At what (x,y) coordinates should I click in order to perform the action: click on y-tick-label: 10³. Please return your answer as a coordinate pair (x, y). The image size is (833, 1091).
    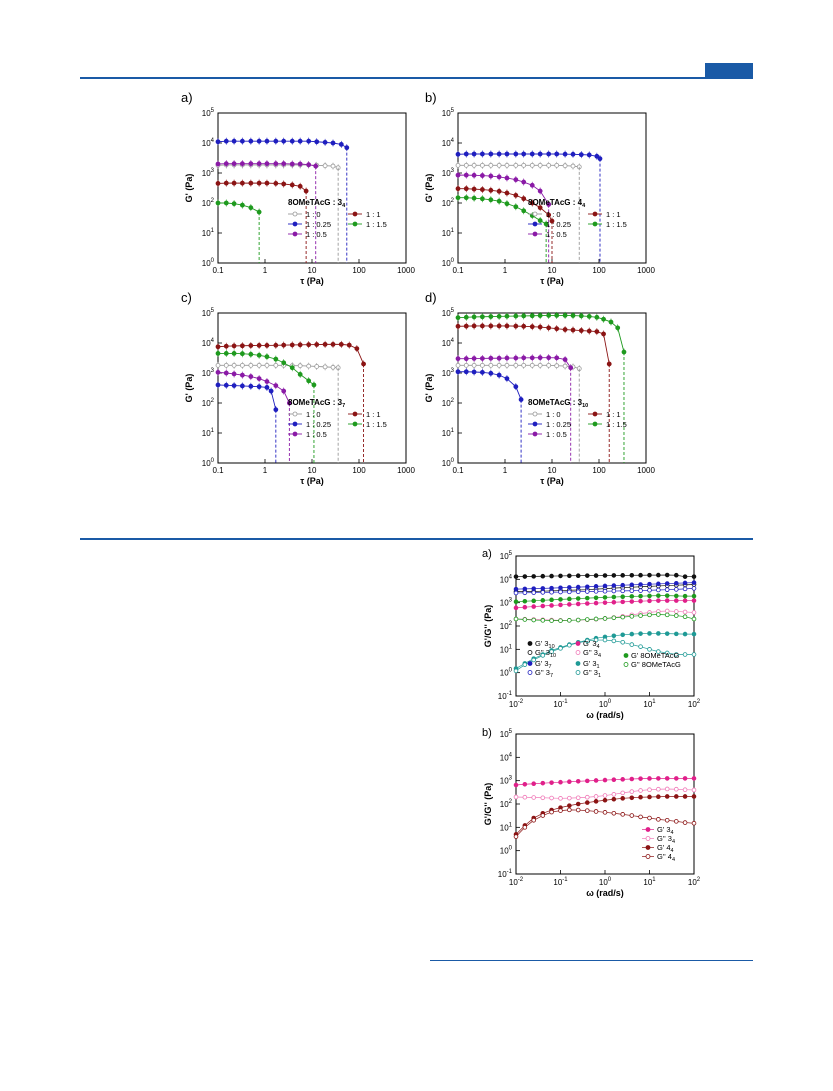
    Looking at the image, I should click on (208, 373).